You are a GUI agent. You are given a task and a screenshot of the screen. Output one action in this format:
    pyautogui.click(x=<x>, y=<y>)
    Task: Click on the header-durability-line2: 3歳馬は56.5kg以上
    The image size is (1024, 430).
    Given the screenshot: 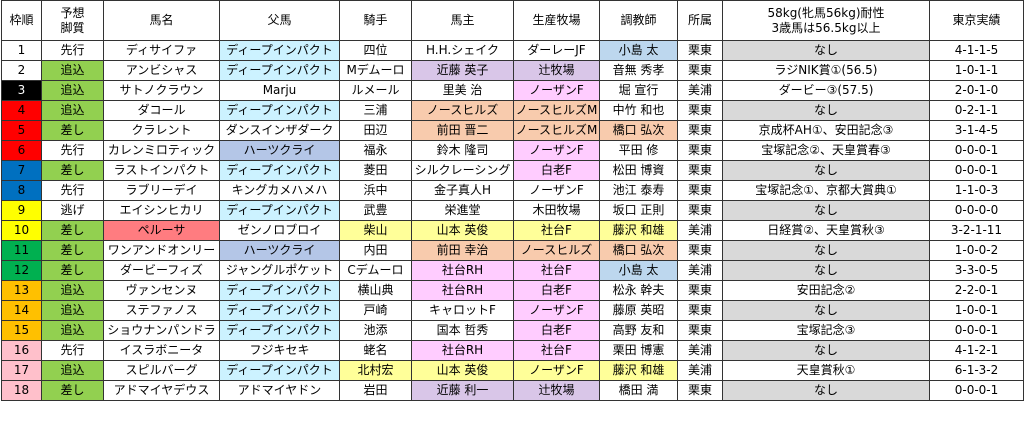 What is the action you would take?
    pyautogui.click(x=826, y=27)
    